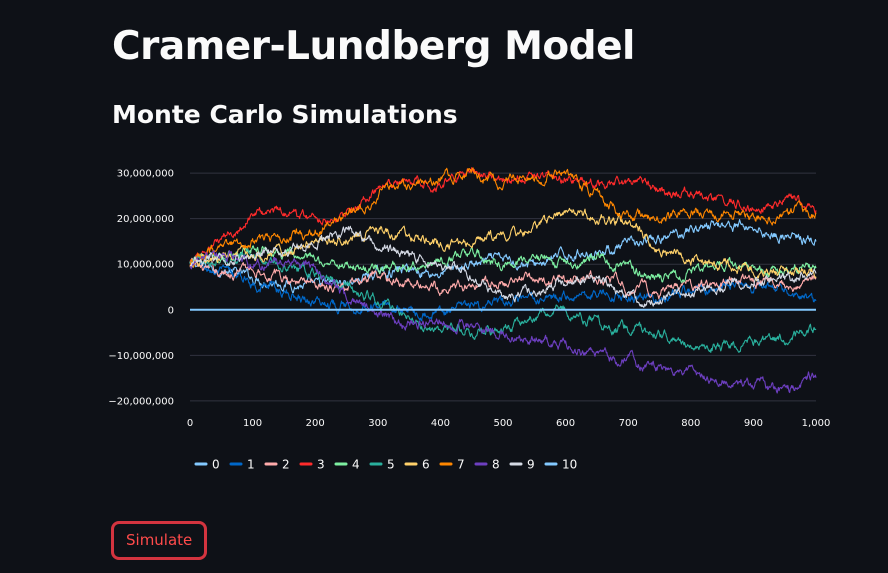  Describe the element at coordinates (461, 465) in the screenshot. I see `legend-label: 7` at that location.